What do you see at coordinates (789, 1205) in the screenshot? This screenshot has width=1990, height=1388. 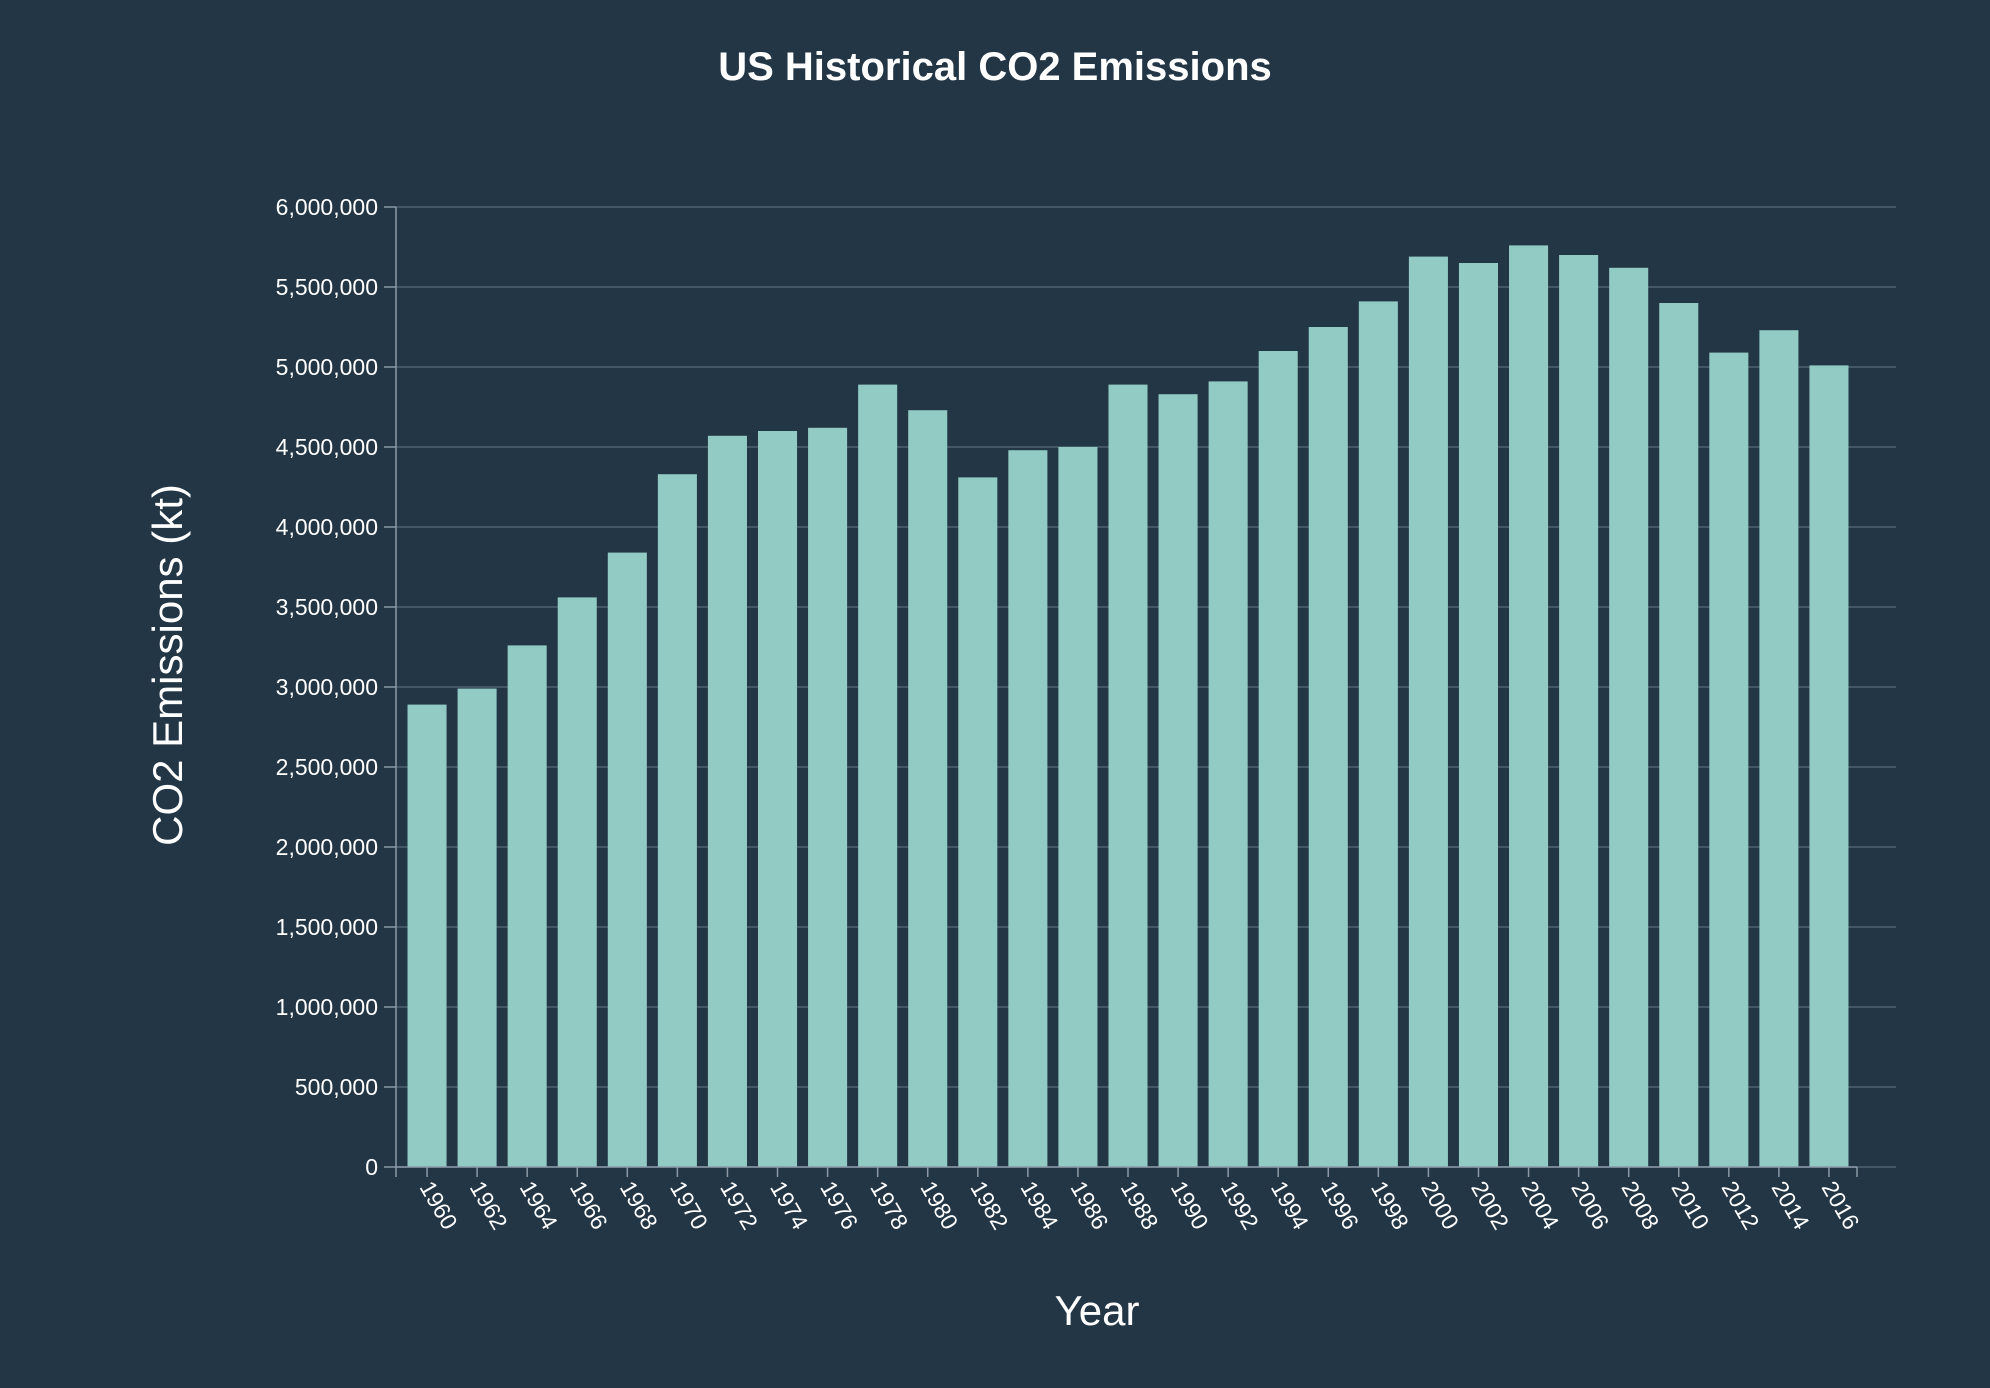 I see `x-tick-label: 1974` at bounding box center [789, 1205].